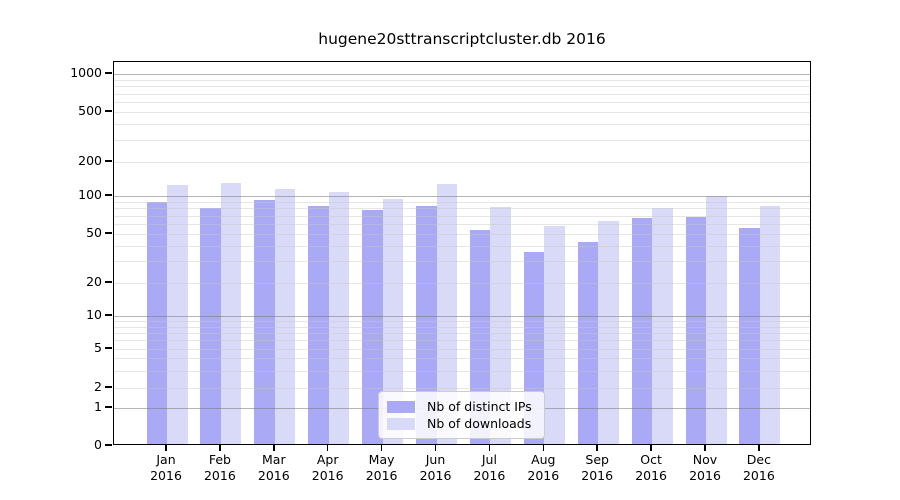 The height and width of the screenshot is (500, 900). I want to click on x-axis-tick-mark-nov, so click(705, 448).